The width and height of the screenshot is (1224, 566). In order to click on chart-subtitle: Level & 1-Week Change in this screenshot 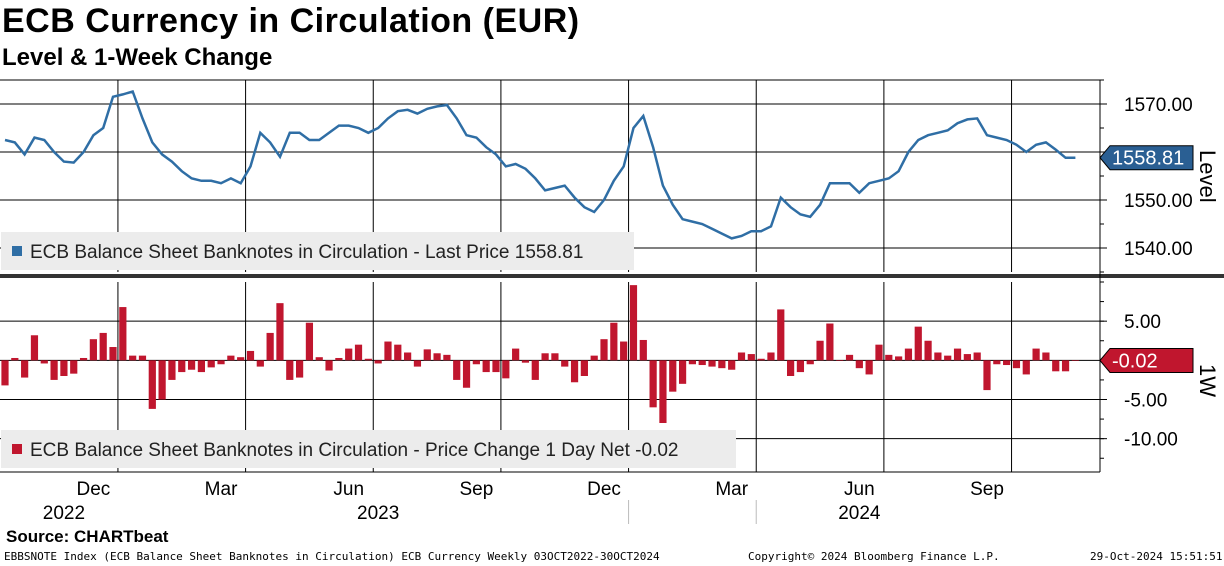, I will do `click(137, 57)`.